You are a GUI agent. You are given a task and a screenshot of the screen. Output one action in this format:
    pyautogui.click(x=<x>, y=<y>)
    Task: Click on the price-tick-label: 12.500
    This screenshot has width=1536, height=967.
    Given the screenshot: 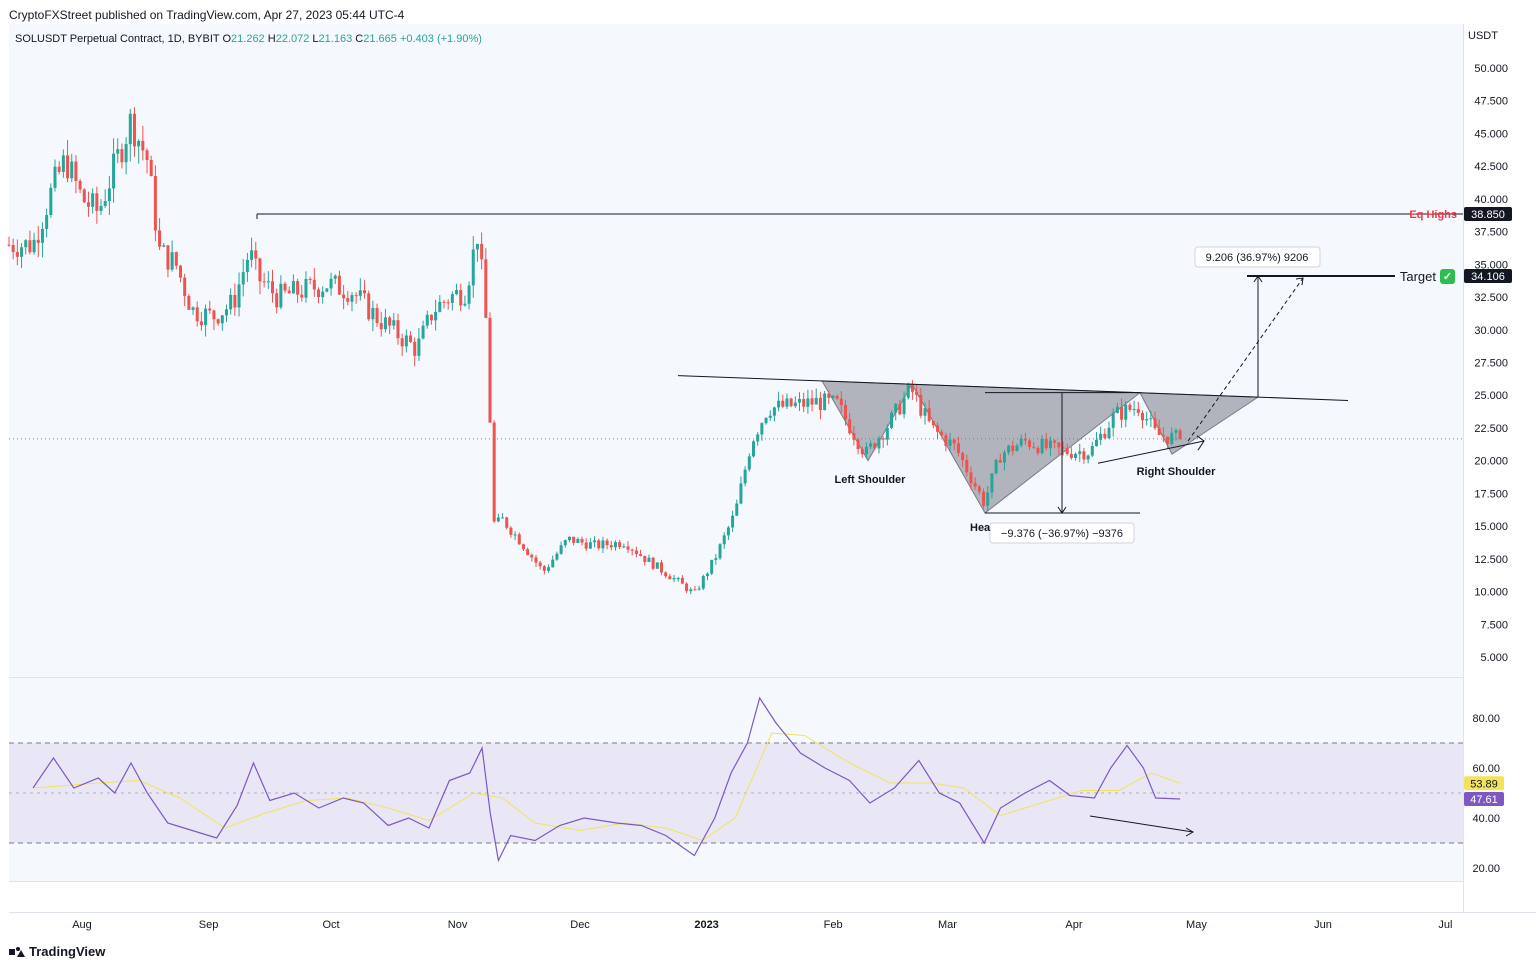 What is the action you would take?
    pyautogui.click(x=1491, y=560)
    